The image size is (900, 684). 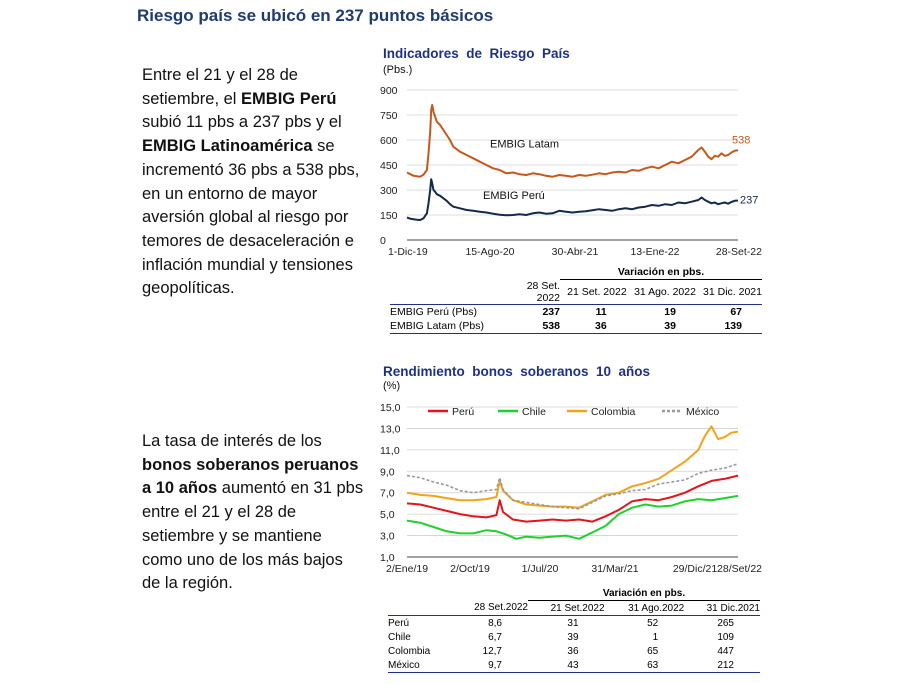 I want to click on cell: 11, so click(x=601, y=311).